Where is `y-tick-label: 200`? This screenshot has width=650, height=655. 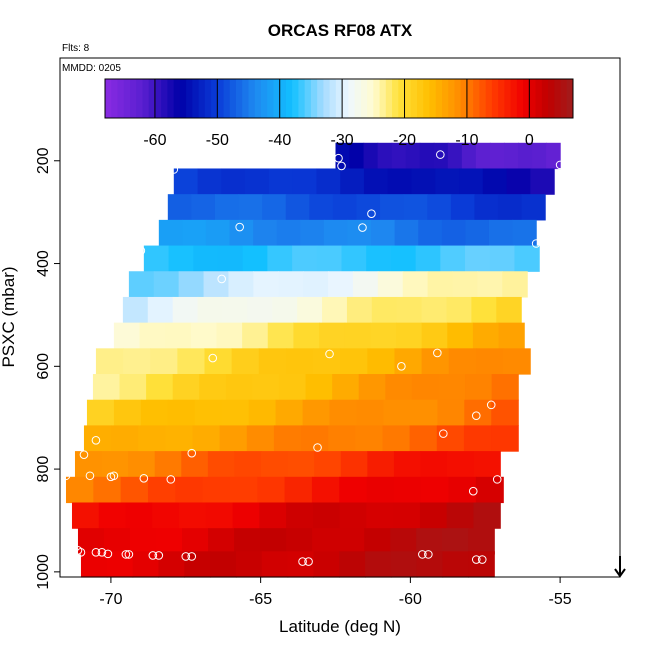 y-tick-label: 200 is located at coordinates (43, 160).